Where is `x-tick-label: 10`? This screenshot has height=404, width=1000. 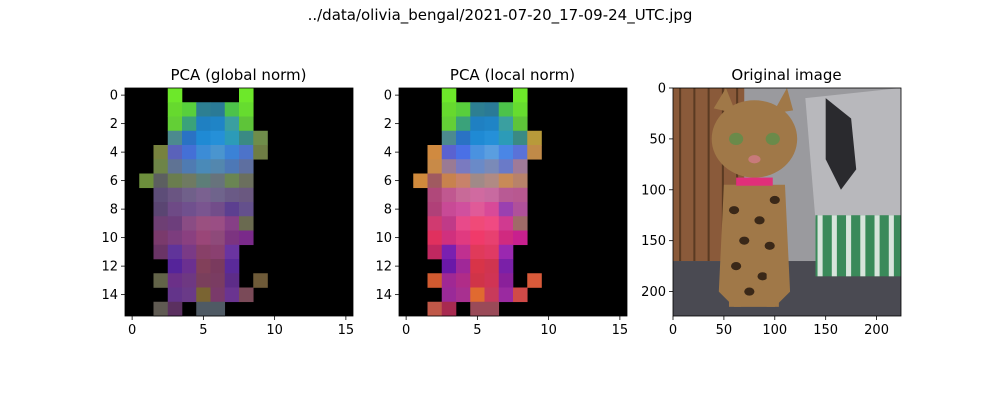
x-tick-label: 10 is located at coordinates (548, 330).